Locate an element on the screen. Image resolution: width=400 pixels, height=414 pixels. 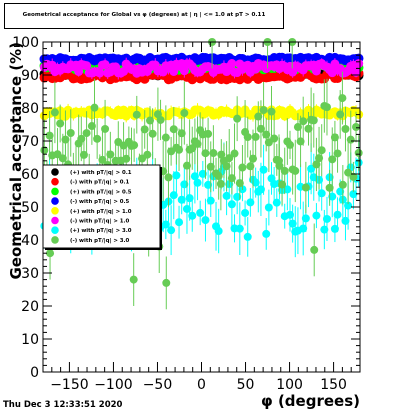
y-tick-label: 40 is located at coordinates (30, 241).